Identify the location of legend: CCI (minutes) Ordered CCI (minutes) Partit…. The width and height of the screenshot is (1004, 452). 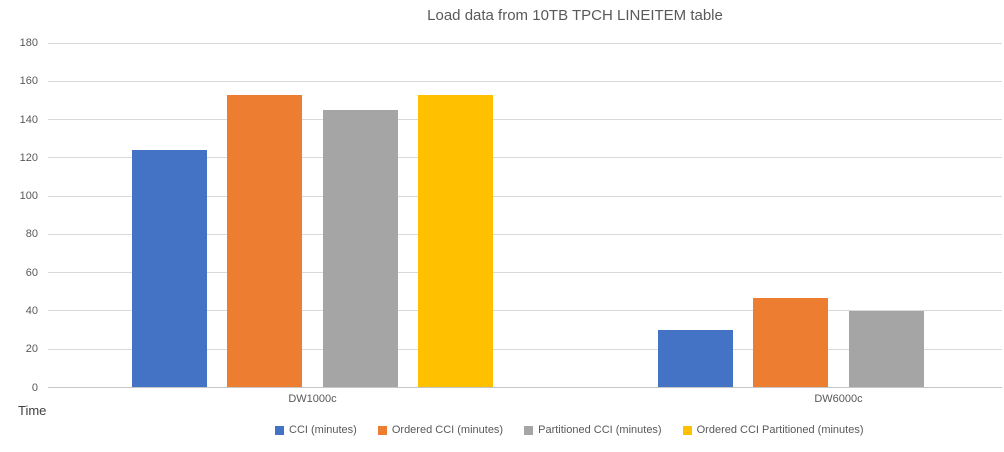
(569, 430).